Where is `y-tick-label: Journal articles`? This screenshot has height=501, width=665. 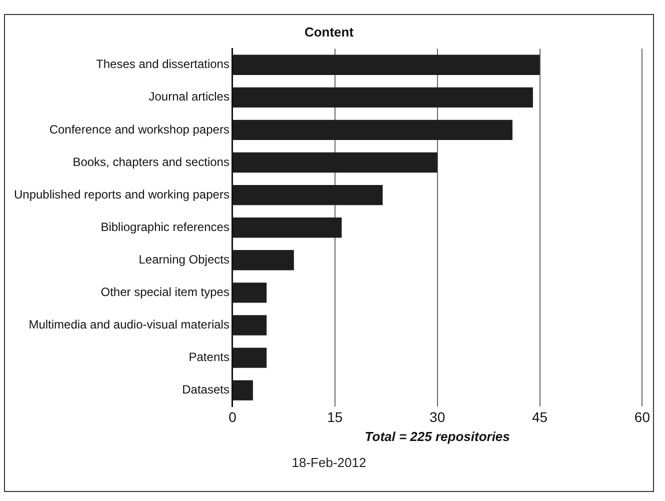 y-tick-label: Journal articles is located at coordinates (189, 97).